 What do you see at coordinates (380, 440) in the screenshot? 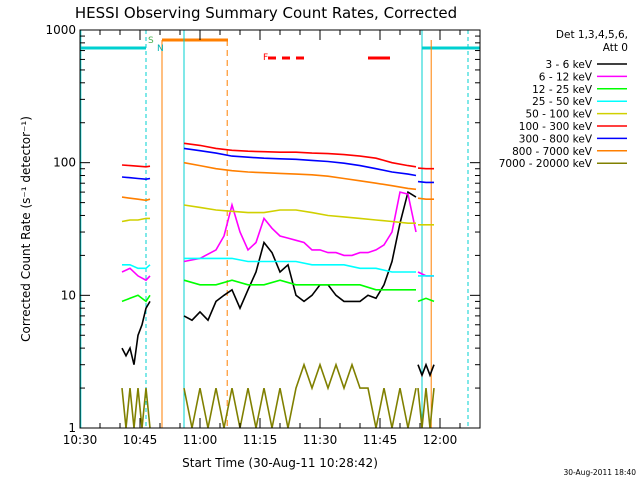
I see `x-tick-label: 11:45` at bounding box center [380, 440].